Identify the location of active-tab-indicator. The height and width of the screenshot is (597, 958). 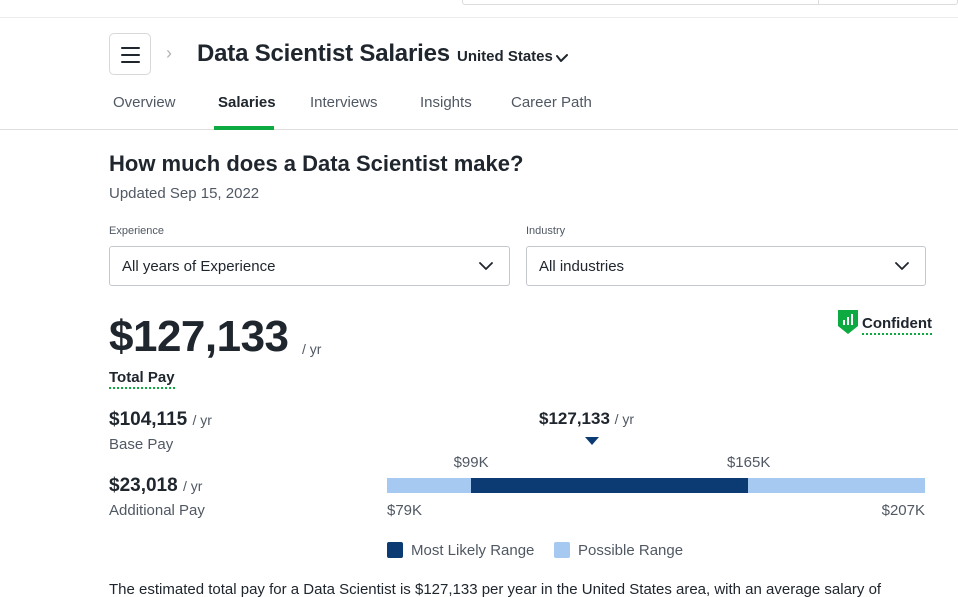
(244, 128).